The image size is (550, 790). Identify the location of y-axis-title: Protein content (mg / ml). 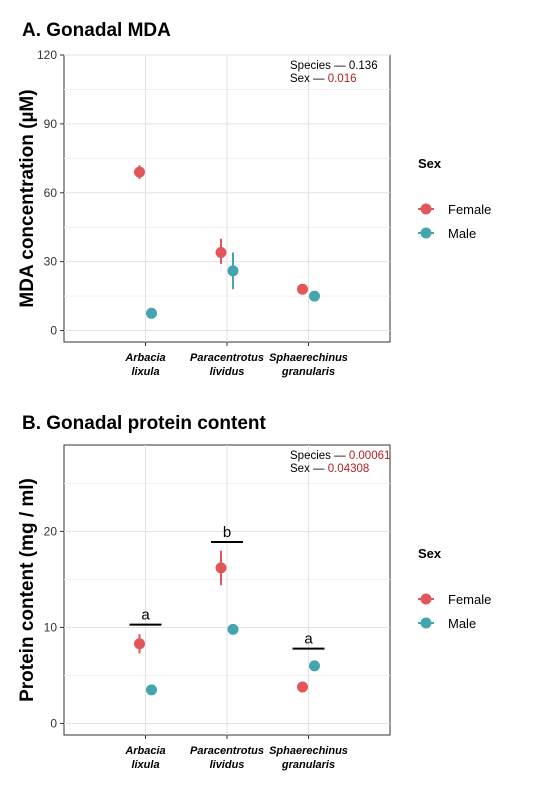
(27, 590).